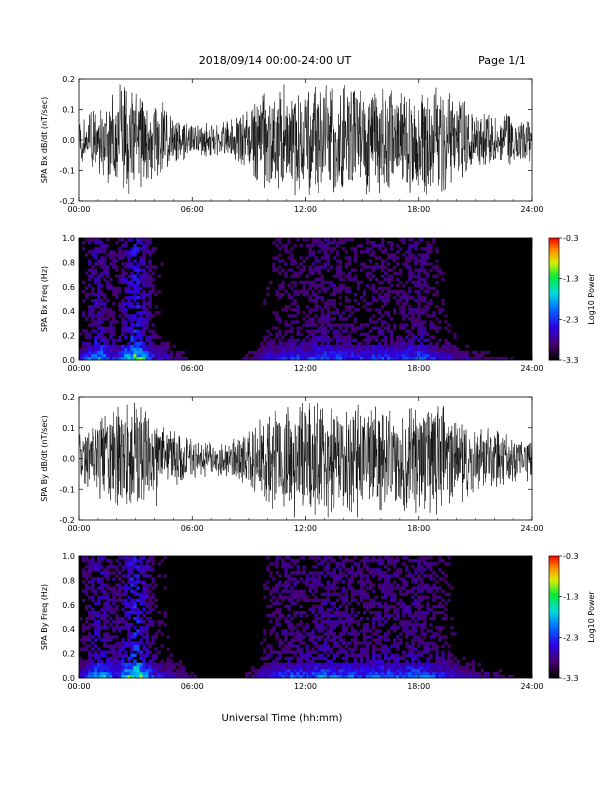 This screenshot has height=796, width=612. Describe the element at coordinates (305, 686) in the screenshot. I see `x-tick-label: 12:00` at that location.